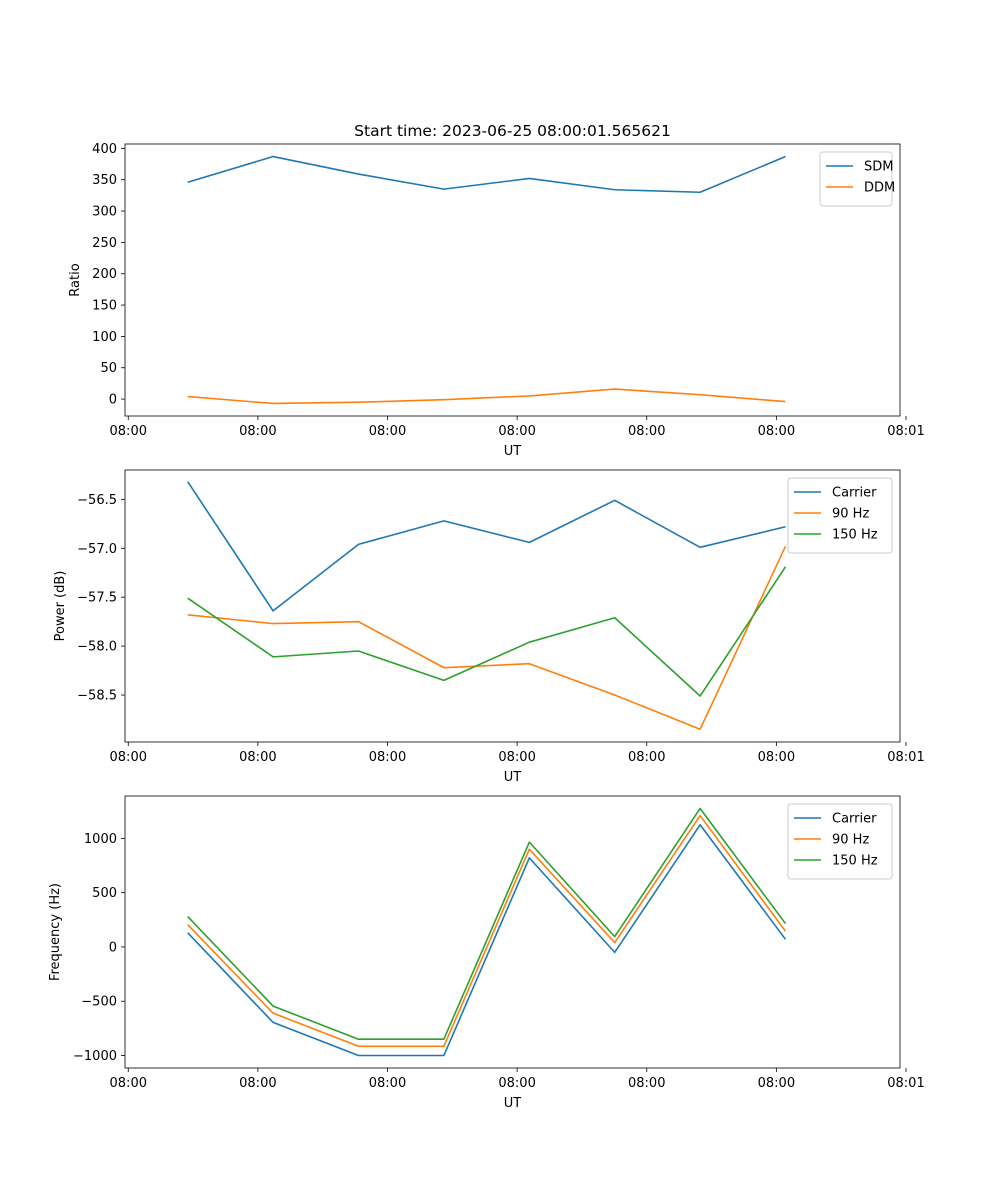 The image size is (1000, 1200). I want to click on y-axis-label: Frequency (Hz), so click(55, 932).